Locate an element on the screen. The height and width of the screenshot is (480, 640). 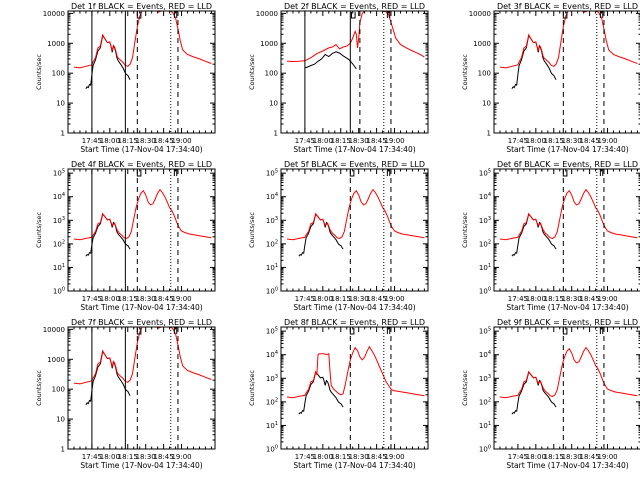
y-tick-label: 10³ is located at coordinates (485, 220).